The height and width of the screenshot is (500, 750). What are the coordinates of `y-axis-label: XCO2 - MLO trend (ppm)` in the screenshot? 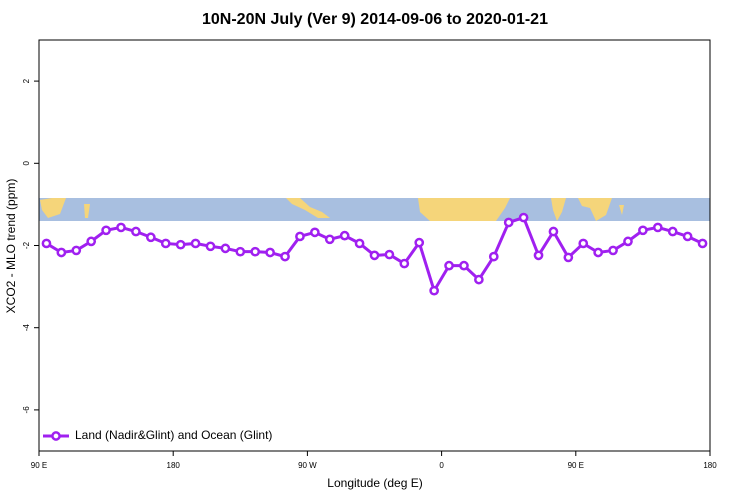 It's located at (11, 246).